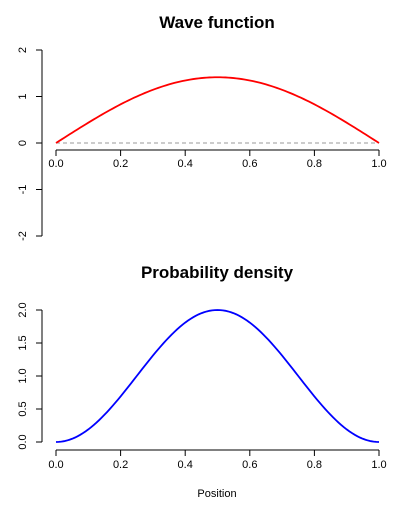  Describe the element at coordinates (216, 494) in the screenshot. I see `x-axis-label: Position` at that location.